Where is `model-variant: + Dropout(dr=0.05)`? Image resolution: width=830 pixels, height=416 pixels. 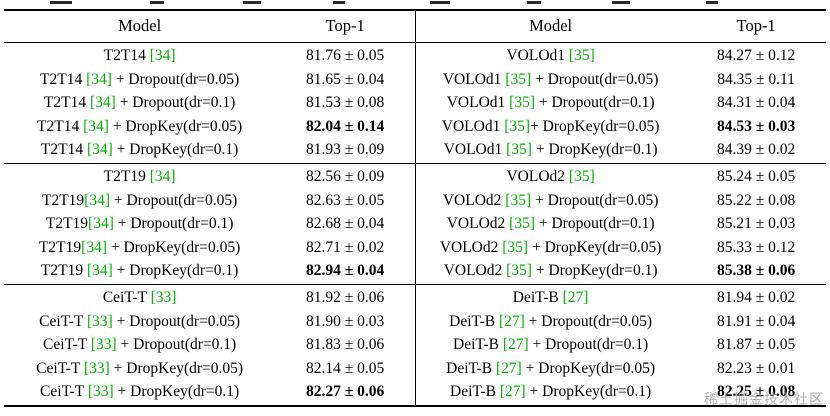
model-variant: + Dropout(dr=0.05) is located at coordinates (595, 200).